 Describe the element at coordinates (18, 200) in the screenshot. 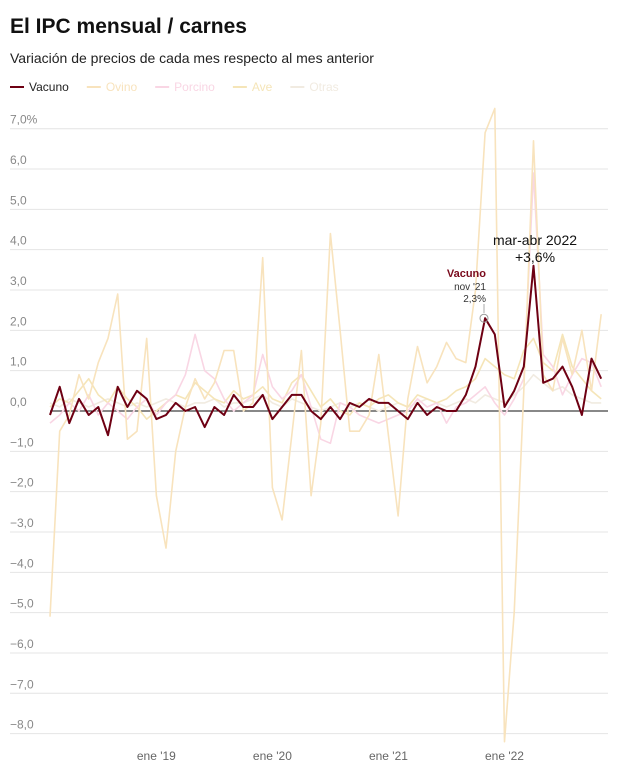

I see `y-tick-label: 5,0` at that location.